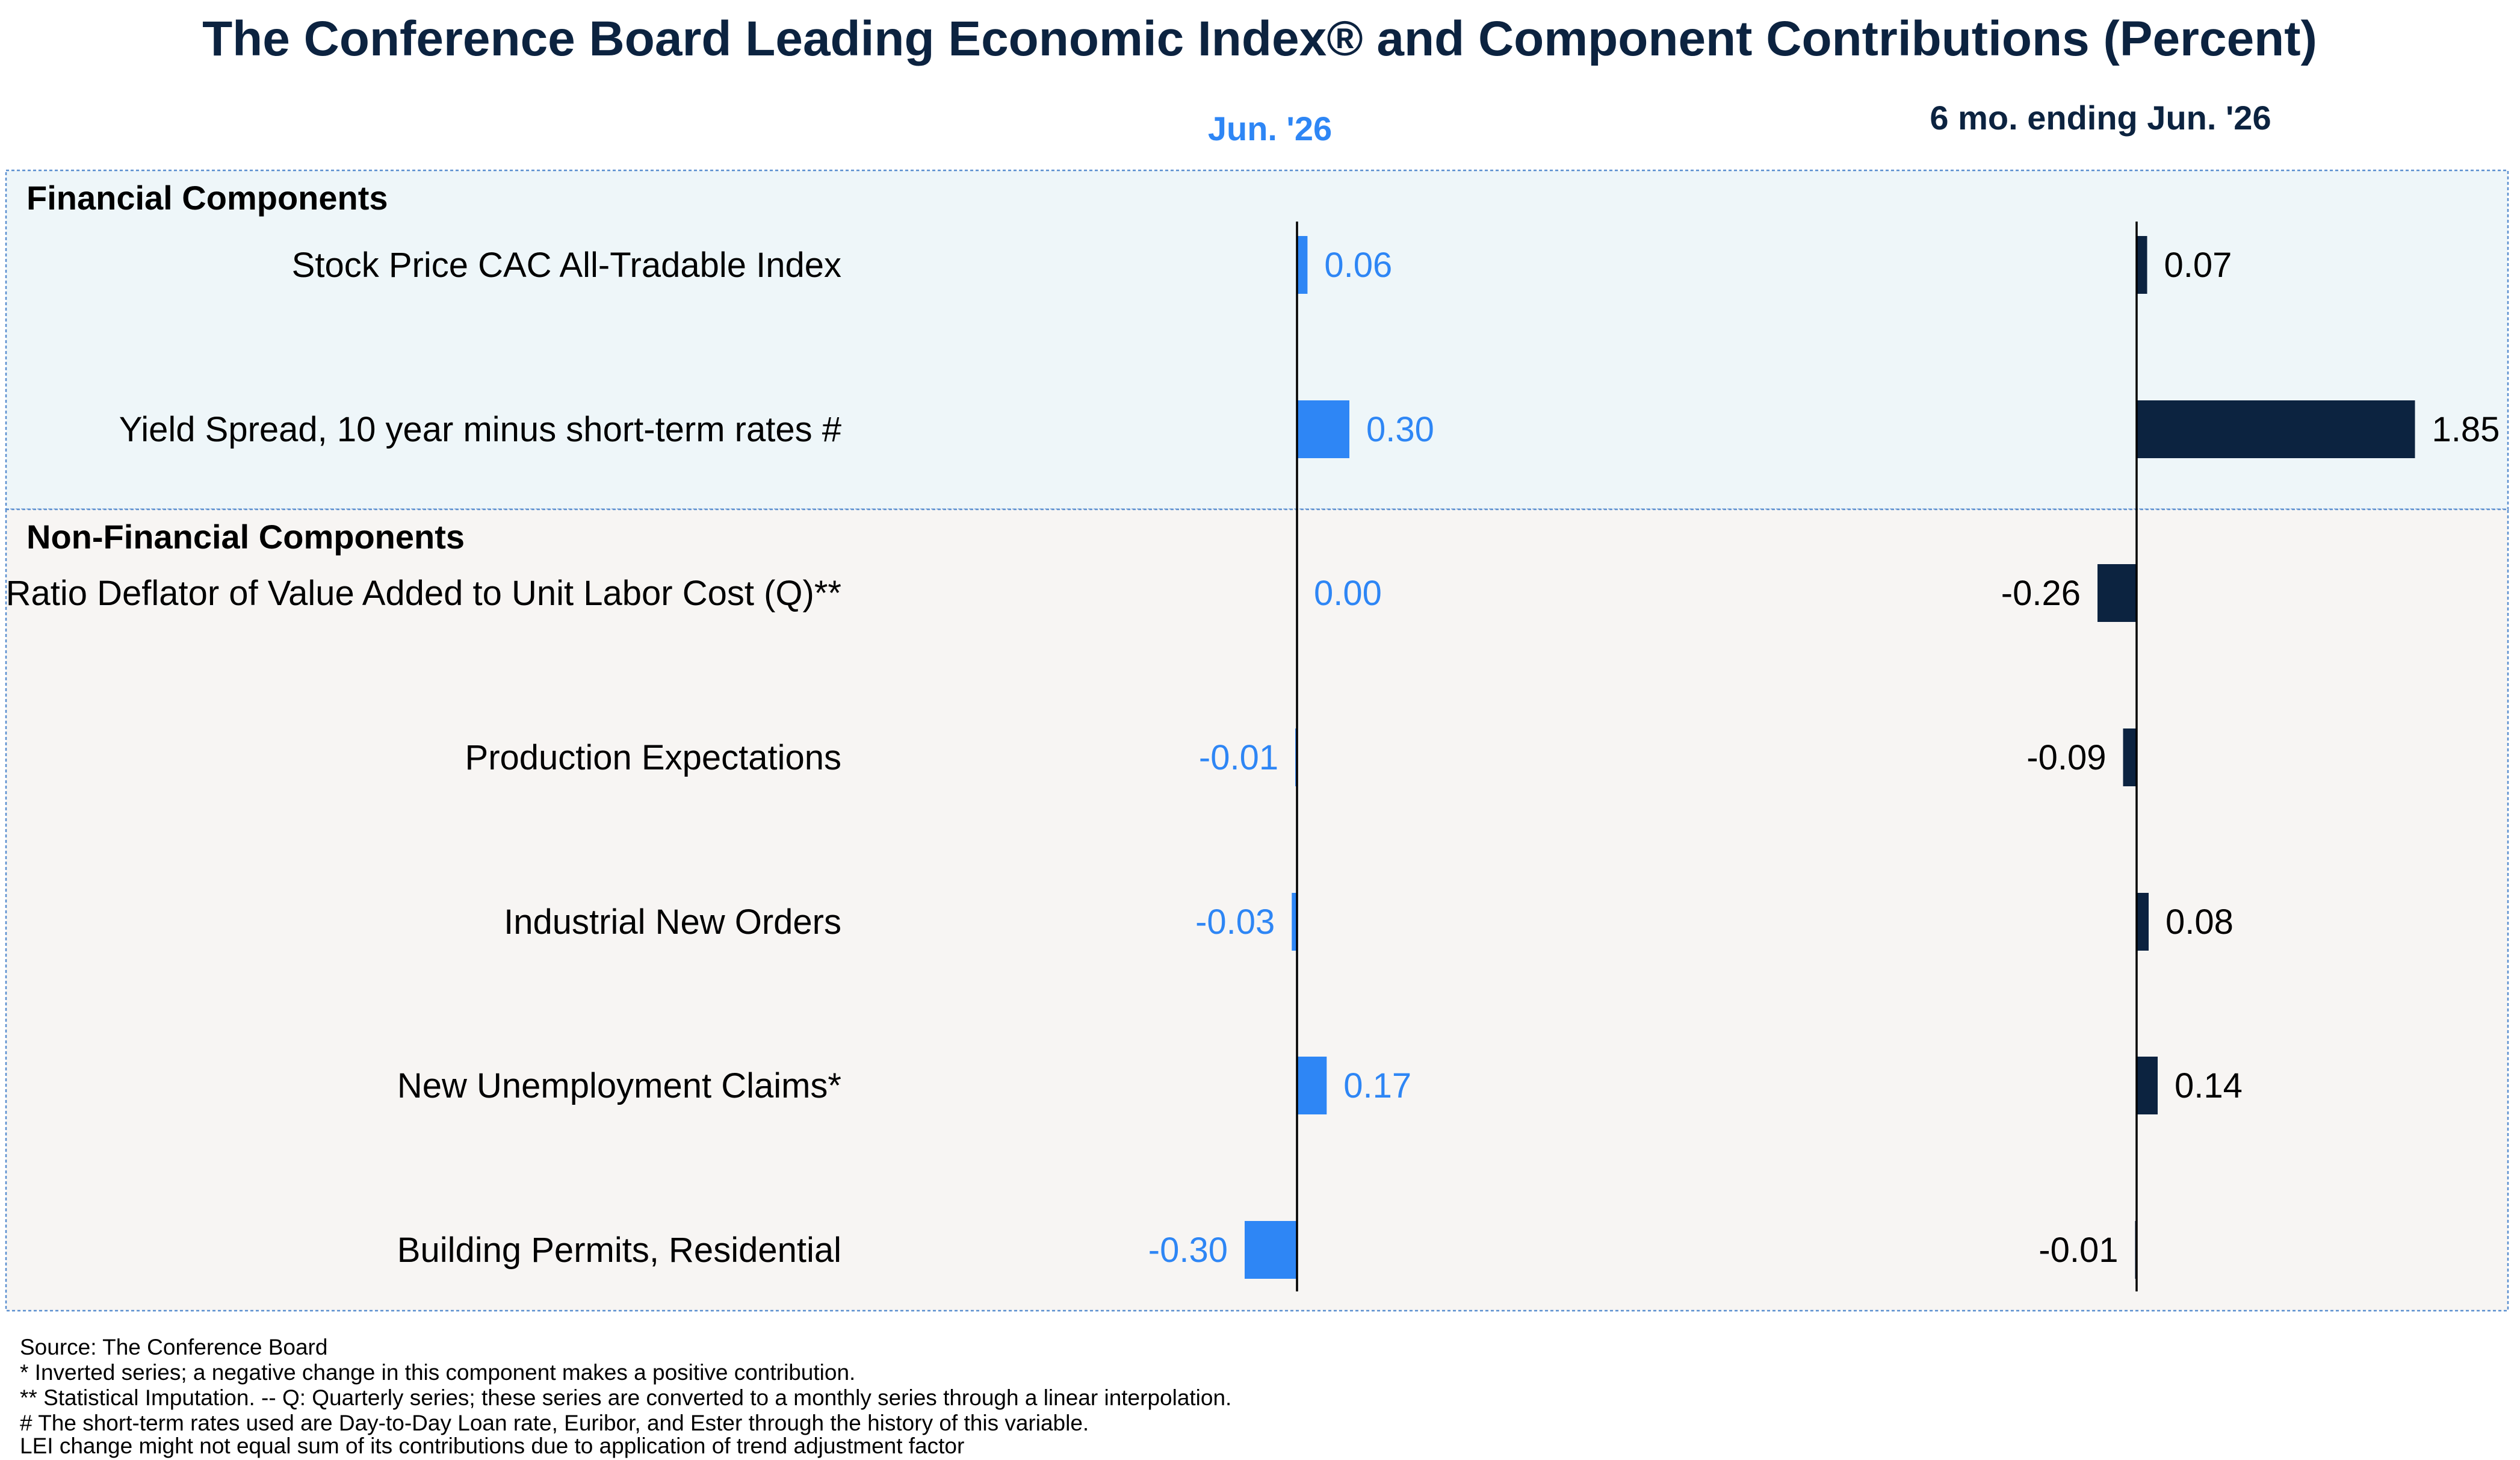 The width and height of the screenshot is (2520, 1460). Describe the element at coordinates (1400, 429) in the screenshot. I see `value-label: 0.30` at that location.